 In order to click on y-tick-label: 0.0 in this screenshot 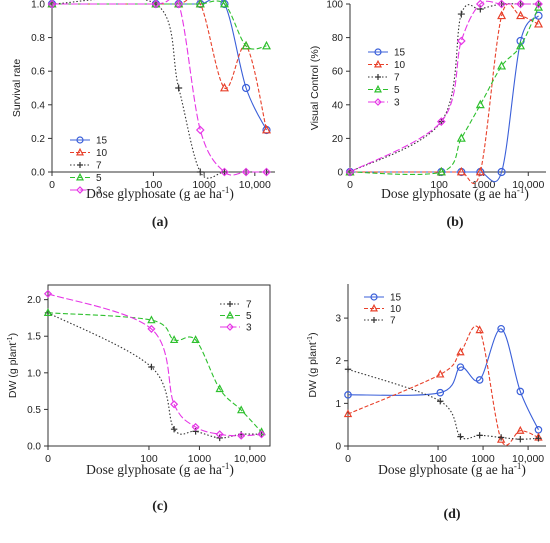, I will do `click(38, 173)`.